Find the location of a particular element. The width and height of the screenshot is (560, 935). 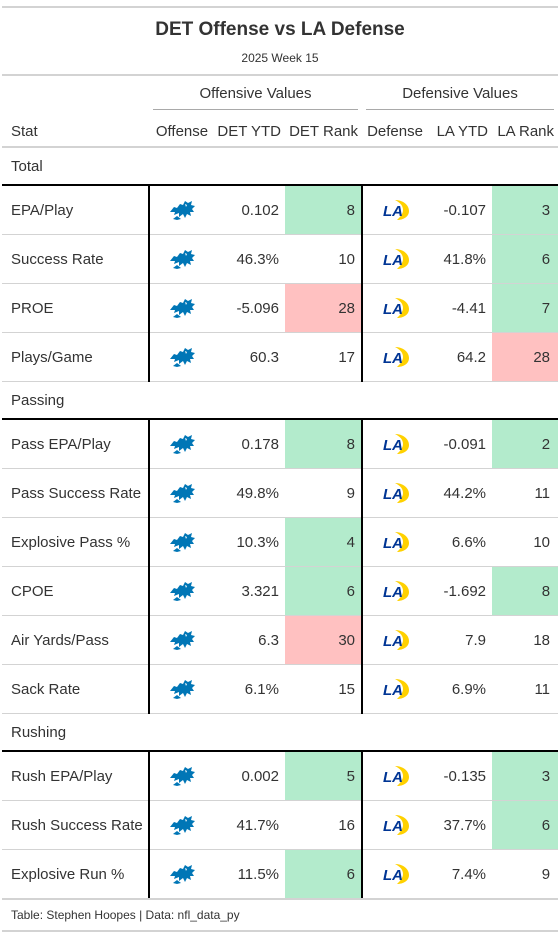

la-ytd-value: 44.2% is located at coordinates (460, 493).